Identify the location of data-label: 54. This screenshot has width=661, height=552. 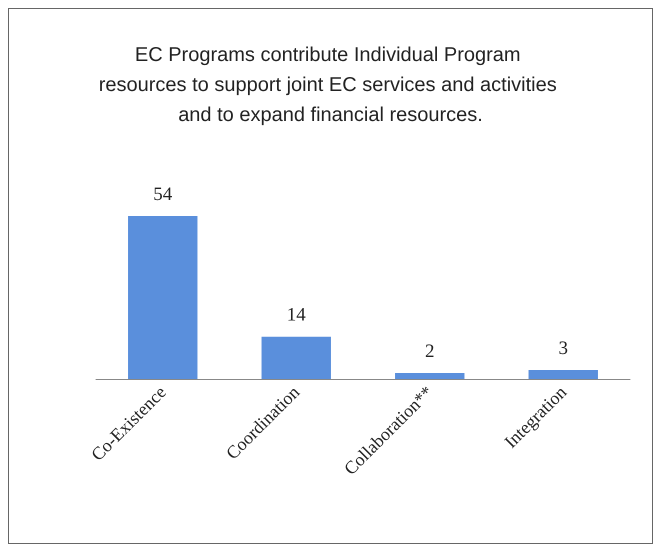
(163, 194).